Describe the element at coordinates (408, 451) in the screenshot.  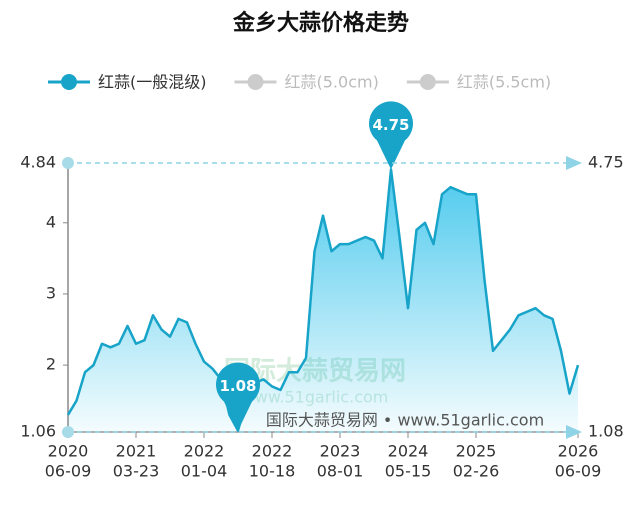
I see `x-tick-label: 2024` at that location.